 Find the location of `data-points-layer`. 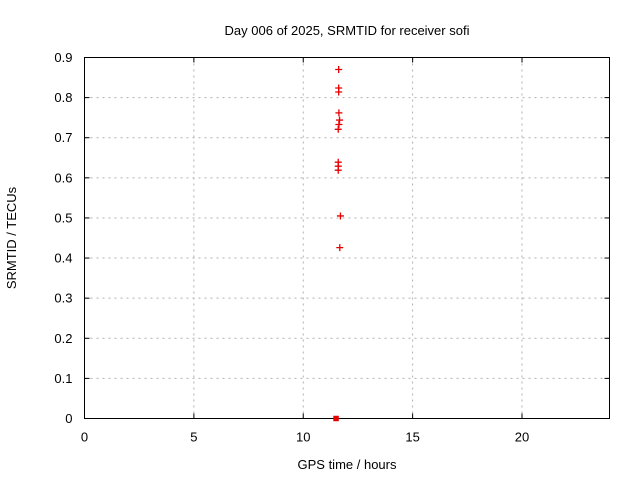

data-points-layer is located at coordinates (338, 244).